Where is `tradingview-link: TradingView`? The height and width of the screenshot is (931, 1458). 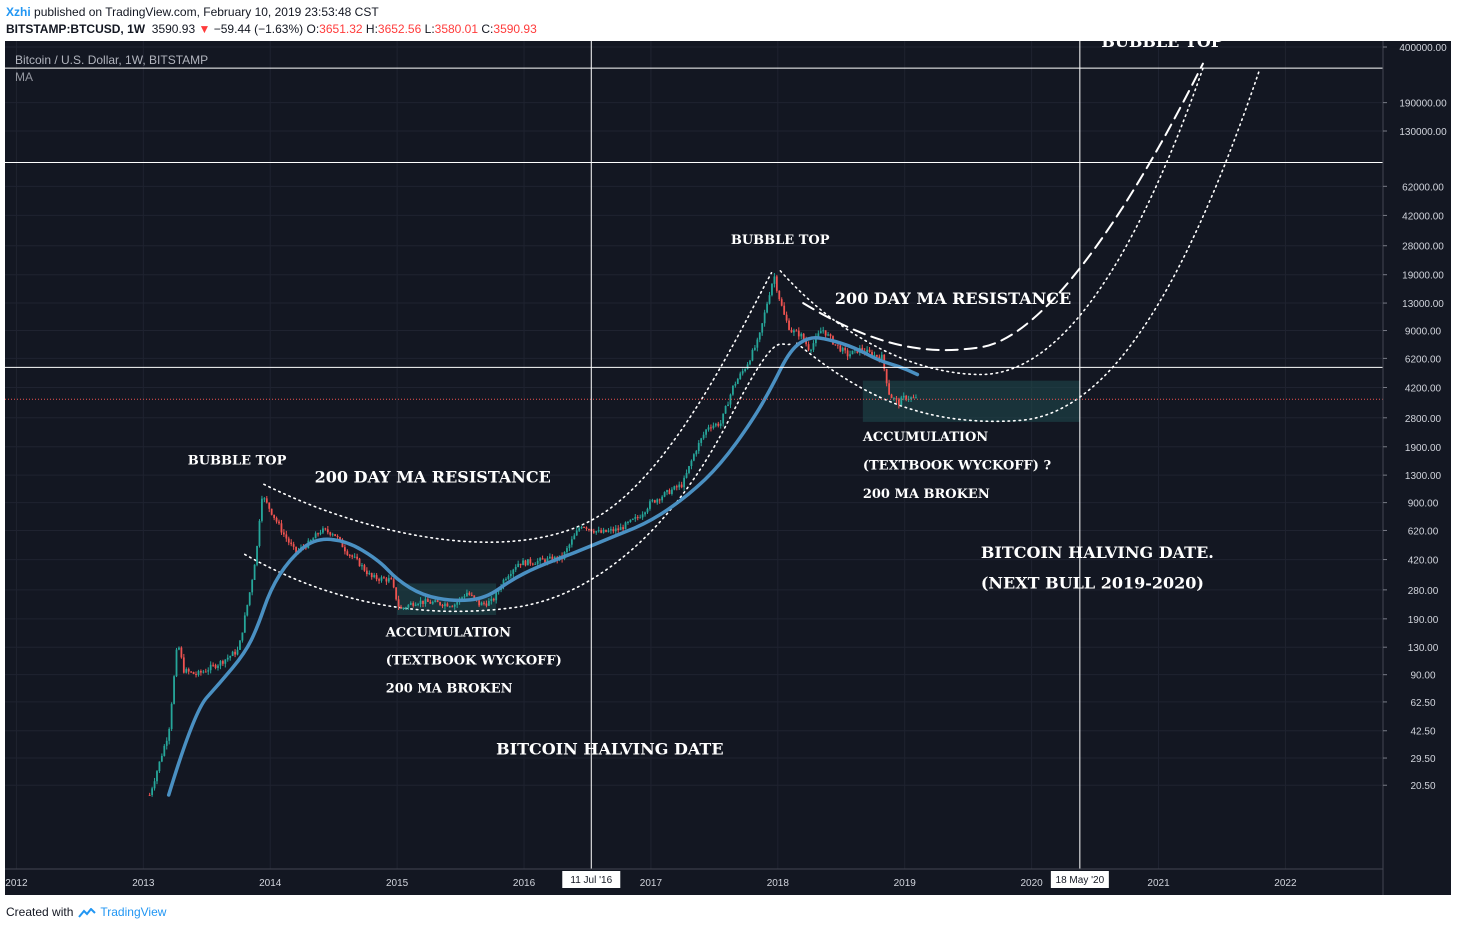
tradingview-link: TradingView is located at coordinates (133, 912).